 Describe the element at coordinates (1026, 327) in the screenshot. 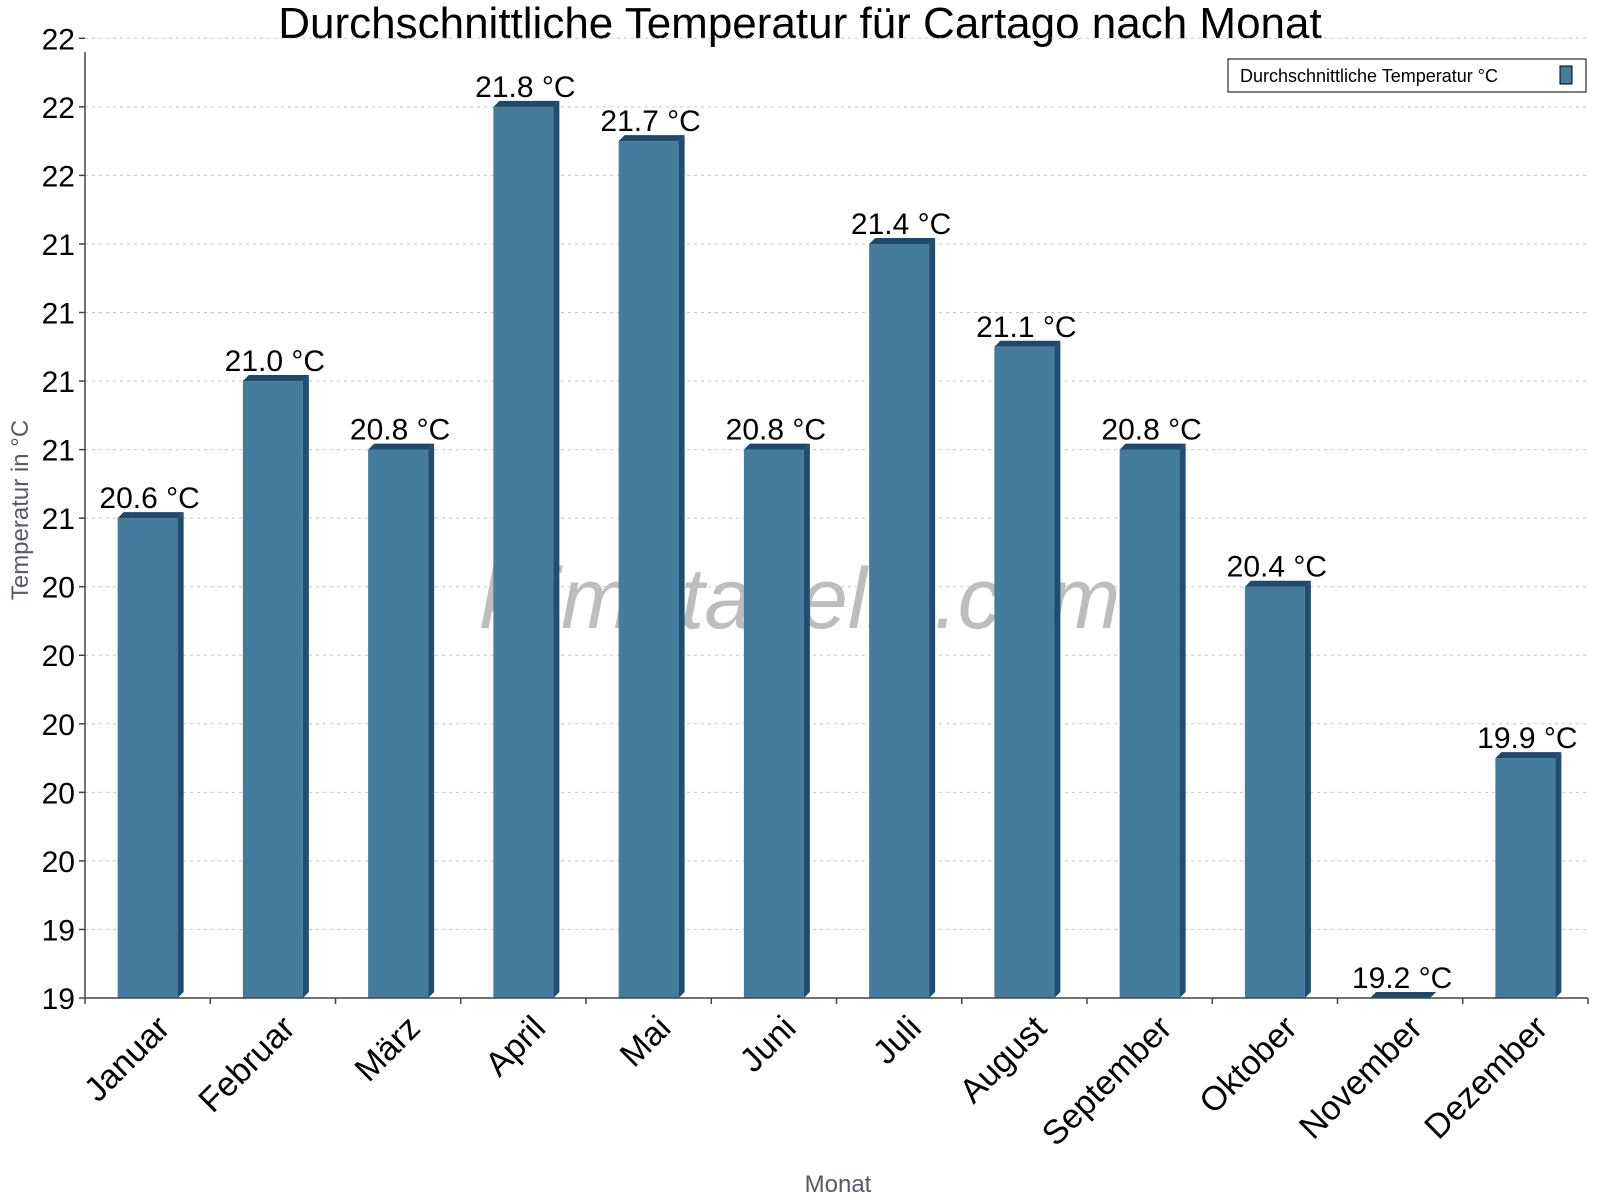

I see `data-label: 21.1 °C` at that location.